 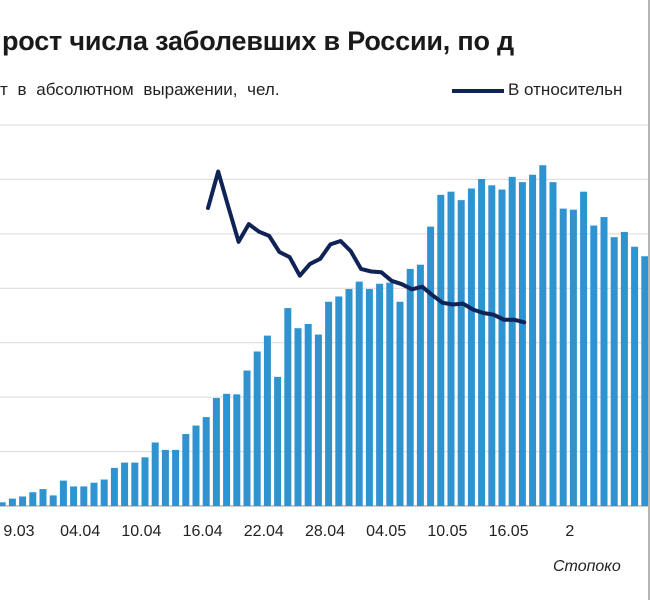 What do you see at coordinates (478, 90) in the screenshot?
I see `legend-line-swatch` at bounding box center [478, 90].